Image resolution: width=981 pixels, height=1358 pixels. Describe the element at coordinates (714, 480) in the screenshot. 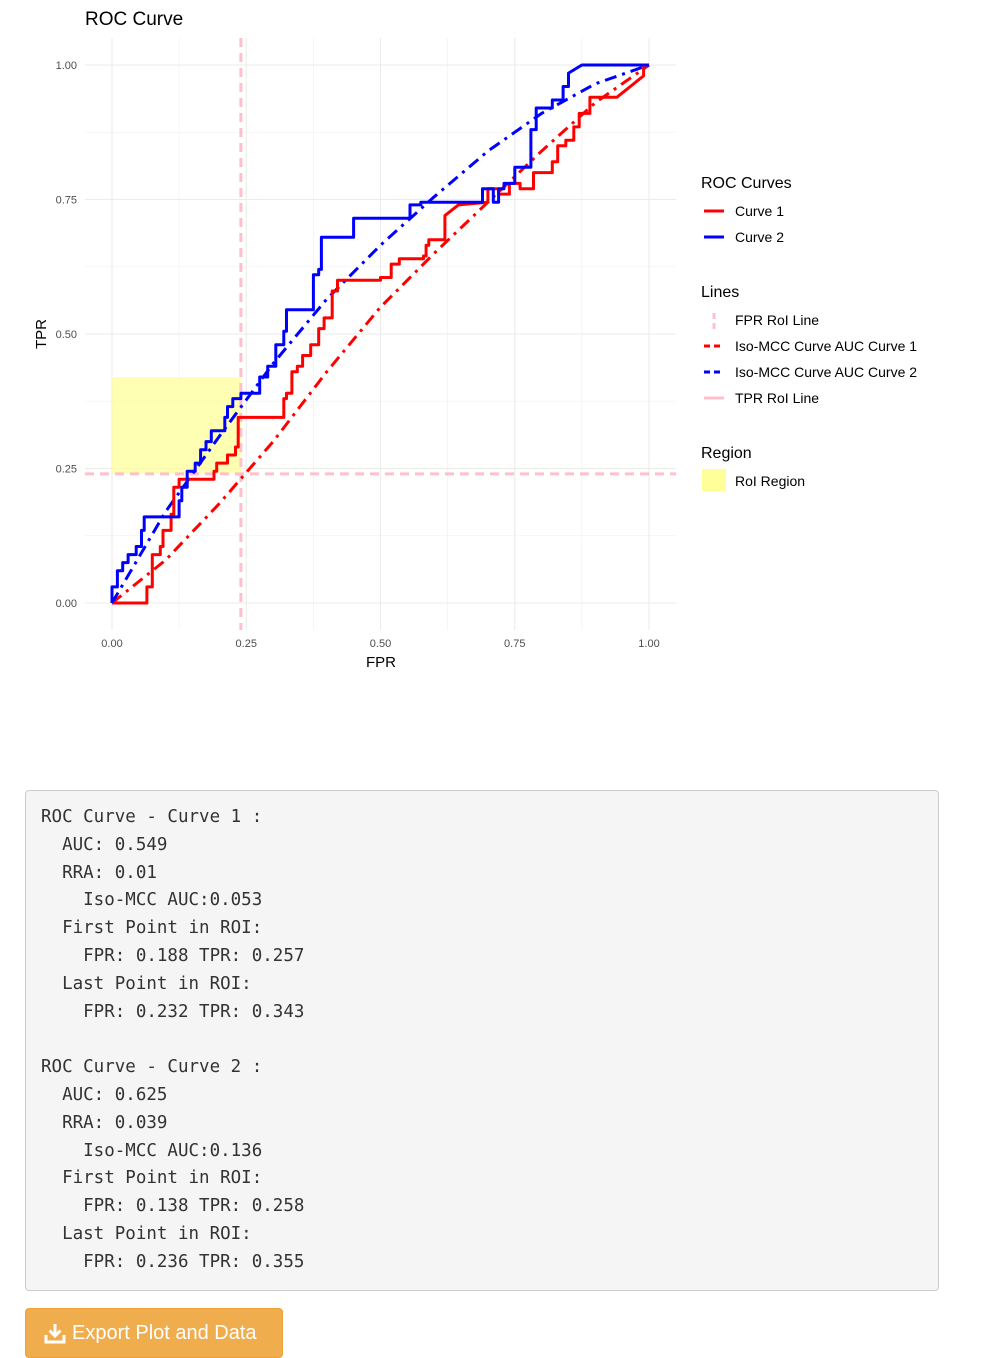

I see `legend-key-roi-region` at that location.